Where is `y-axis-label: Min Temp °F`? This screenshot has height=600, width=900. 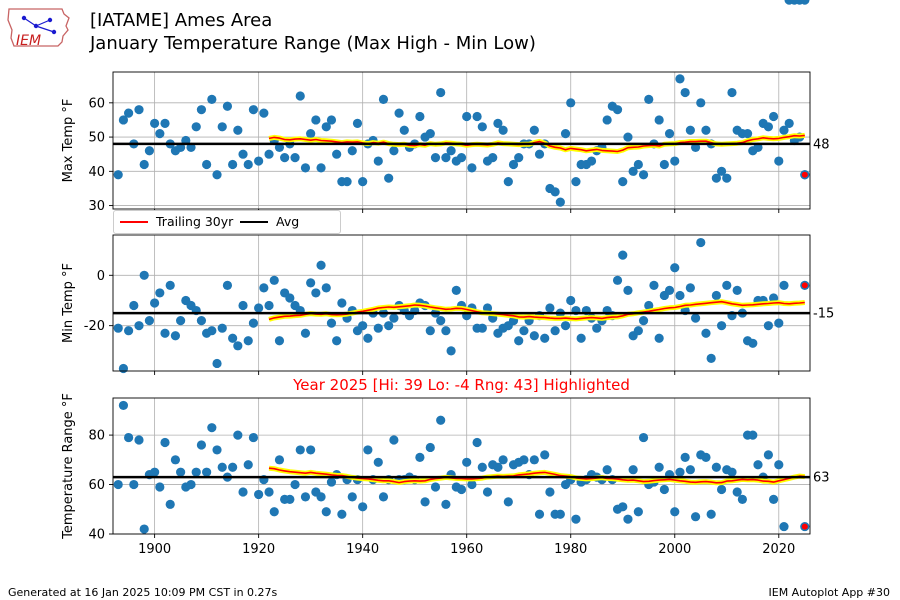
y-axis-label: Min Temp °F is located at coordinates (68, 303).